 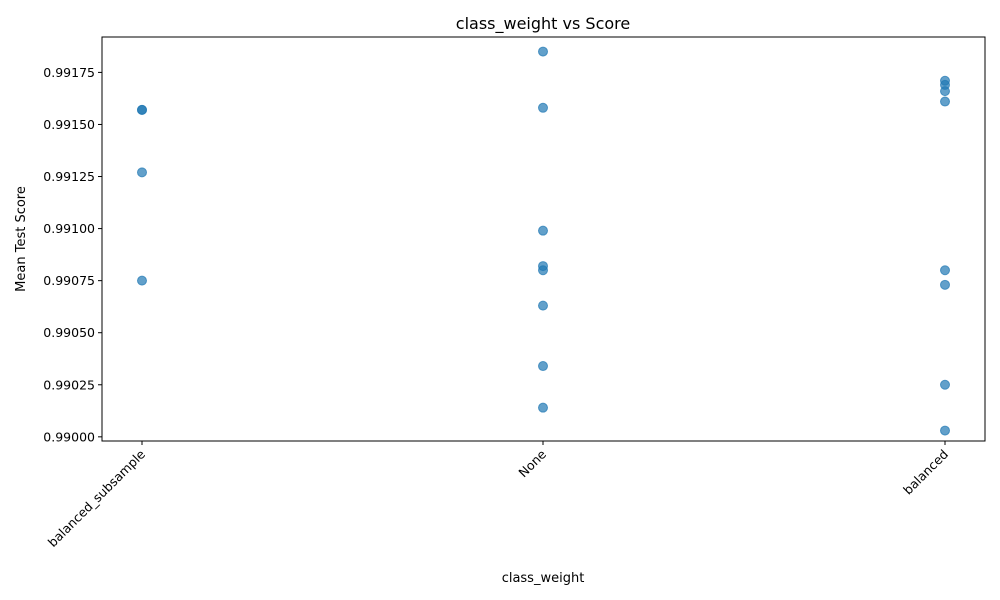 I want to click on y-tick-label: 0.99150, so click(x=69, y=124).